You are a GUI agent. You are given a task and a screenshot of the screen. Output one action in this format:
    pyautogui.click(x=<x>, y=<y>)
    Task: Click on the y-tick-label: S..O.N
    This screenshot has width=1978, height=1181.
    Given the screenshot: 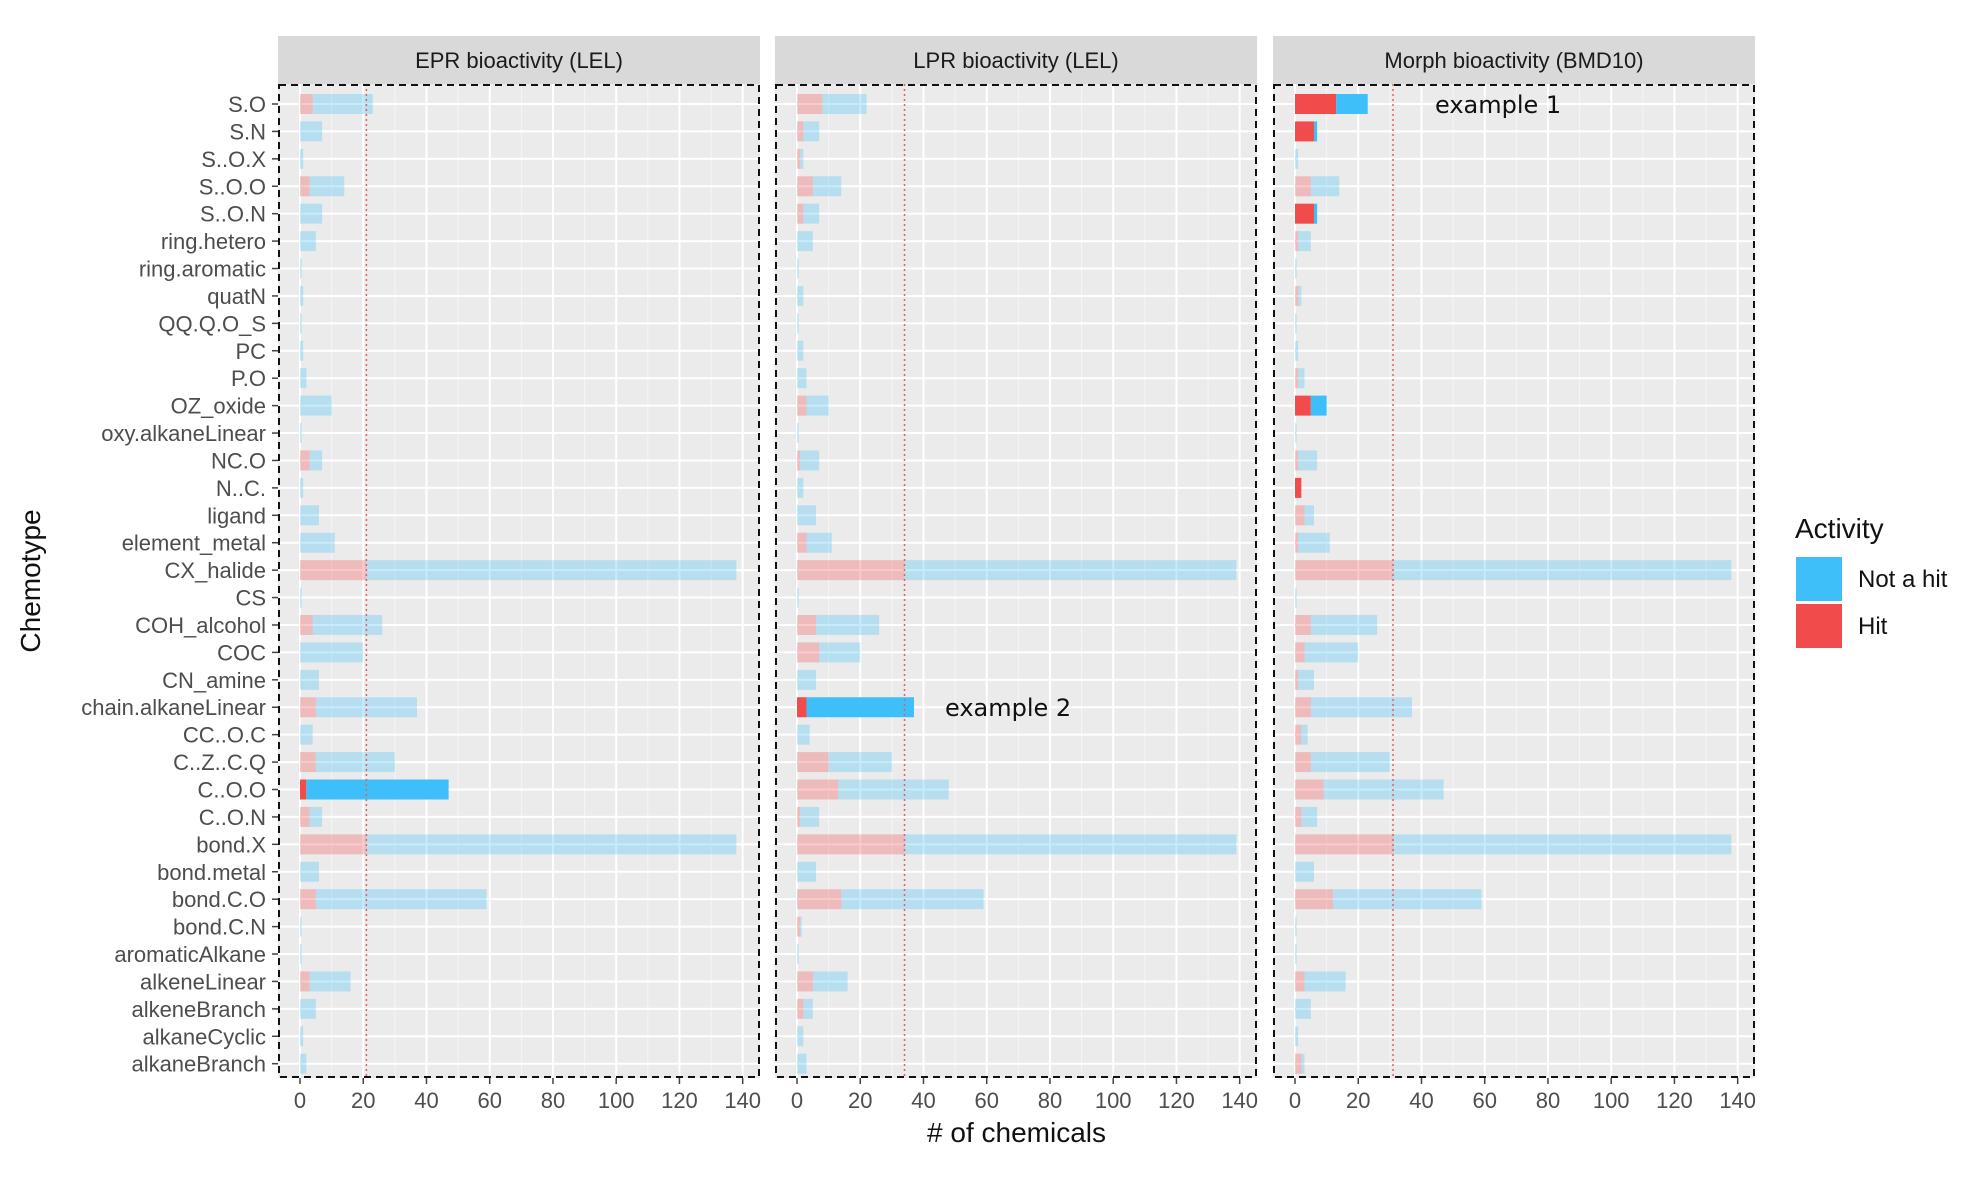 What is the action you would take?
    pyautogui.click(x=233, y=214)
    